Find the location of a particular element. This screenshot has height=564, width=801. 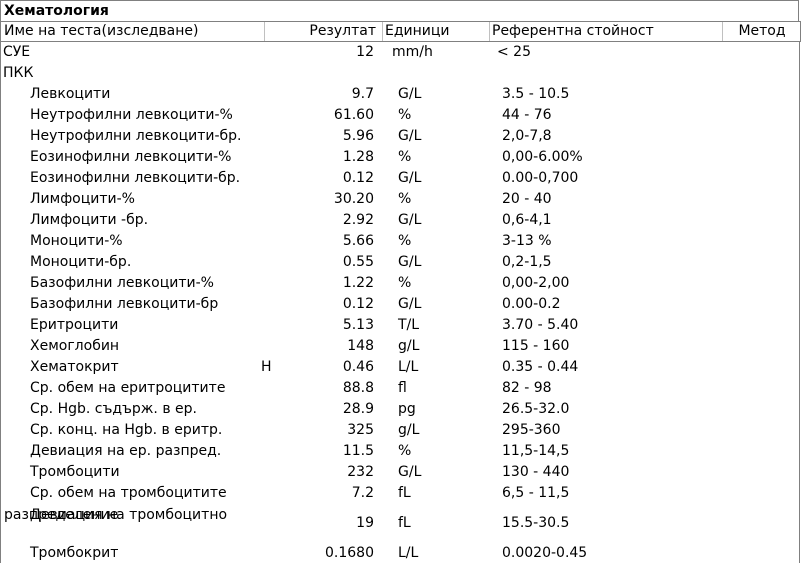

table-row: Ср. Hgb. съдърж. в ер. 28.9 pg 26.5-32.0 is located at coordinates (400, 409).